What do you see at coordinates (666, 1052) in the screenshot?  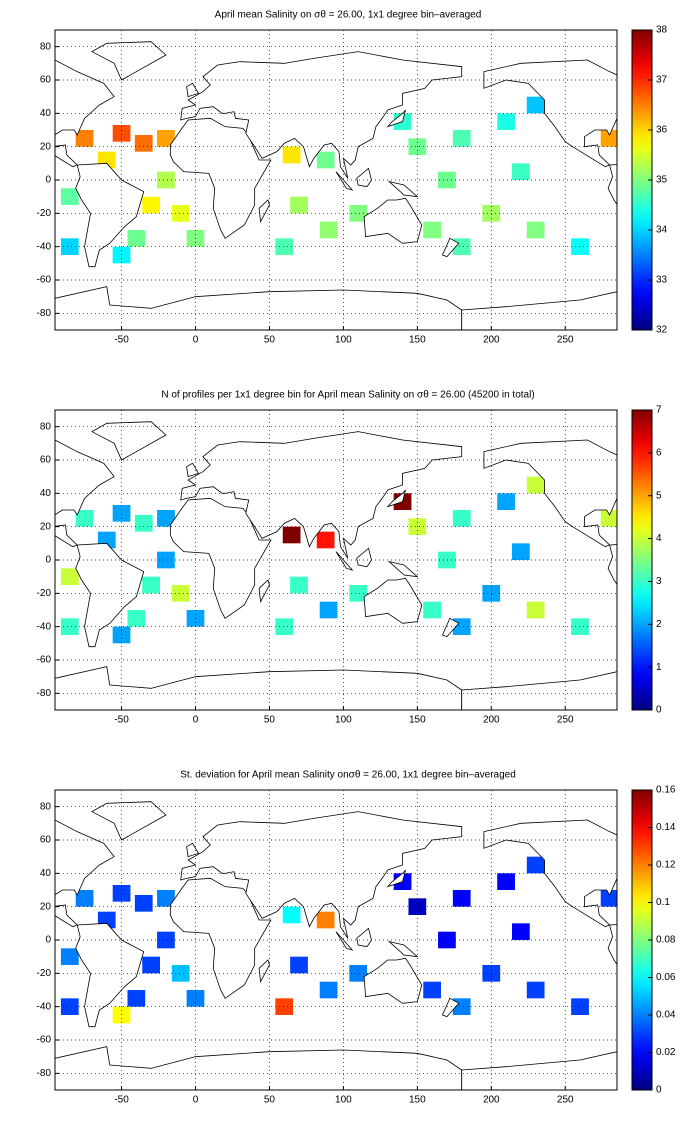 I see `colorbar-tick-label: 0.02` at bounding box center [666, 1052].